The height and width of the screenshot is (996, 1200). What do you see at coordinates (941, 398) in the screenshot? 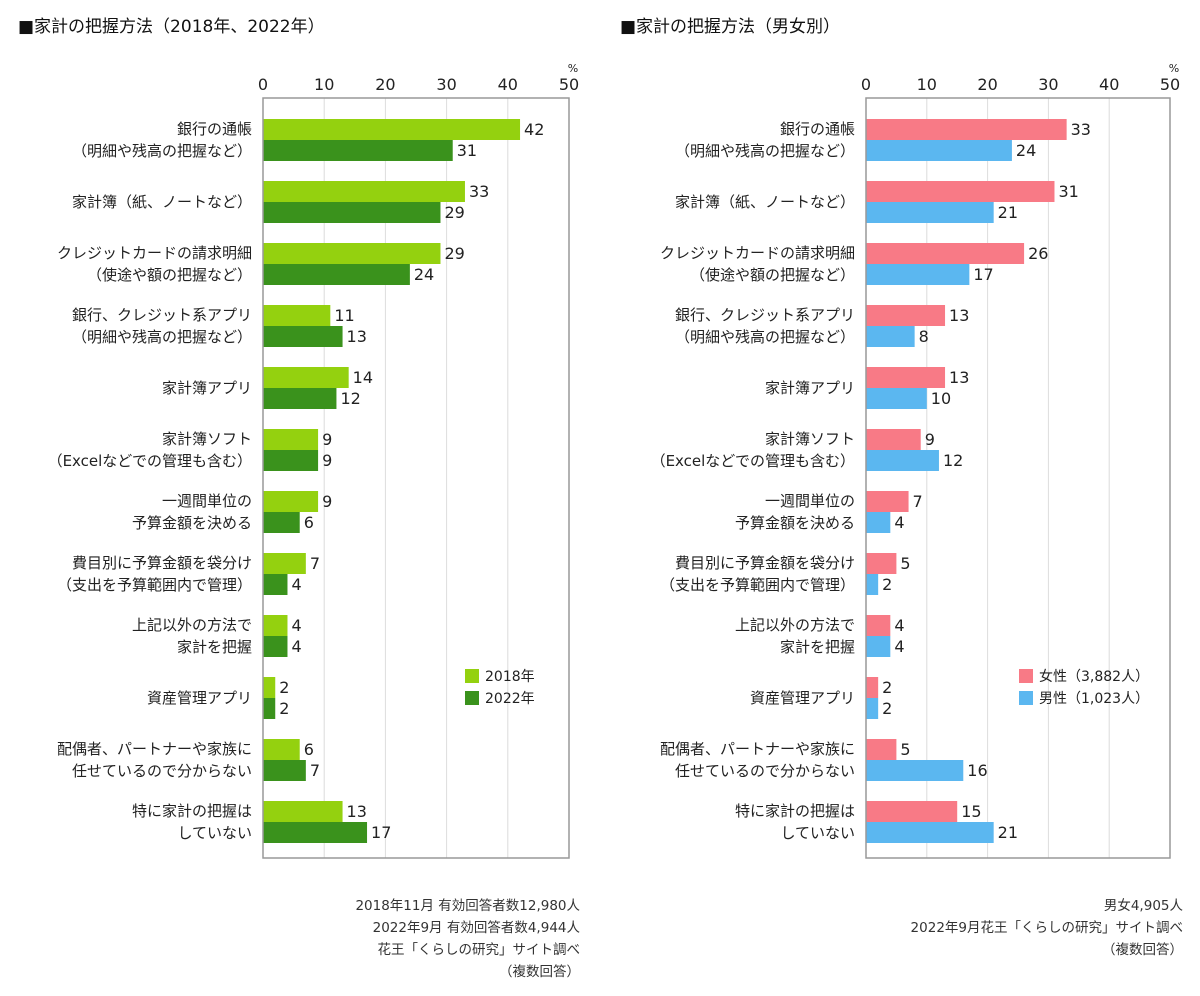
I see `chart2-data-label: 10` at bounding box center [941, 398].